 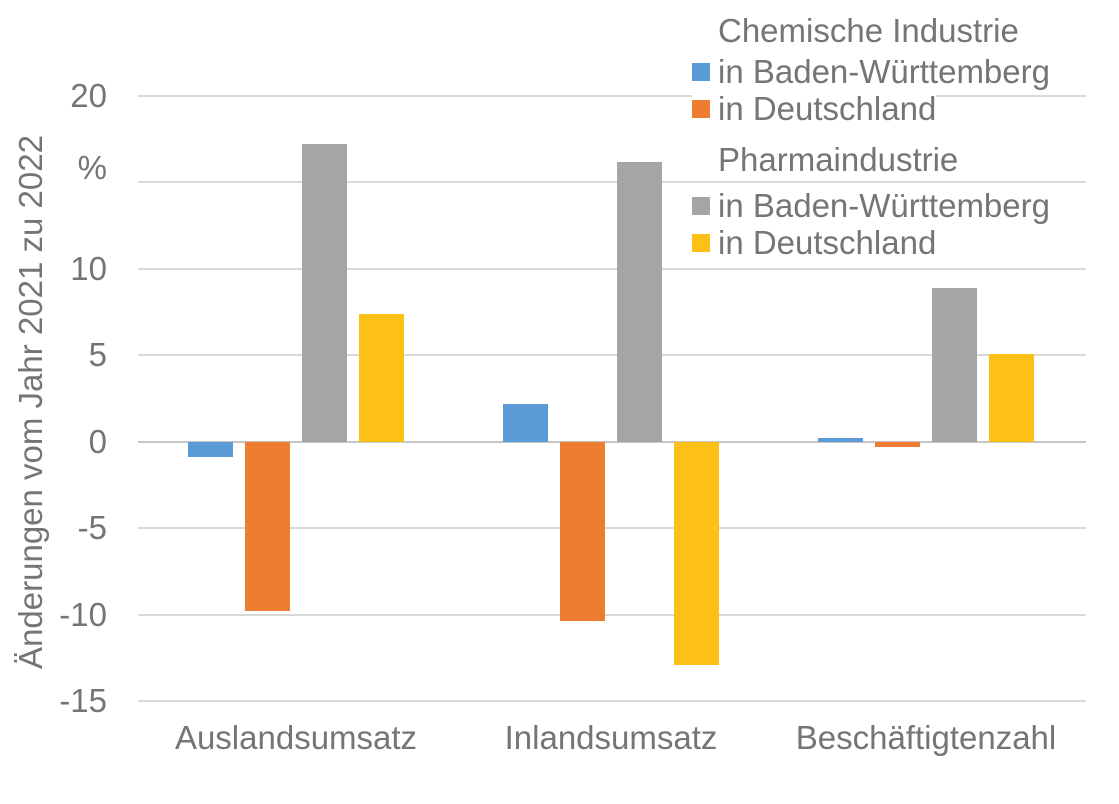 I want to click on legend-group-header-chemische-industrie: Chemische Industrie, so click(x=868, y=31).